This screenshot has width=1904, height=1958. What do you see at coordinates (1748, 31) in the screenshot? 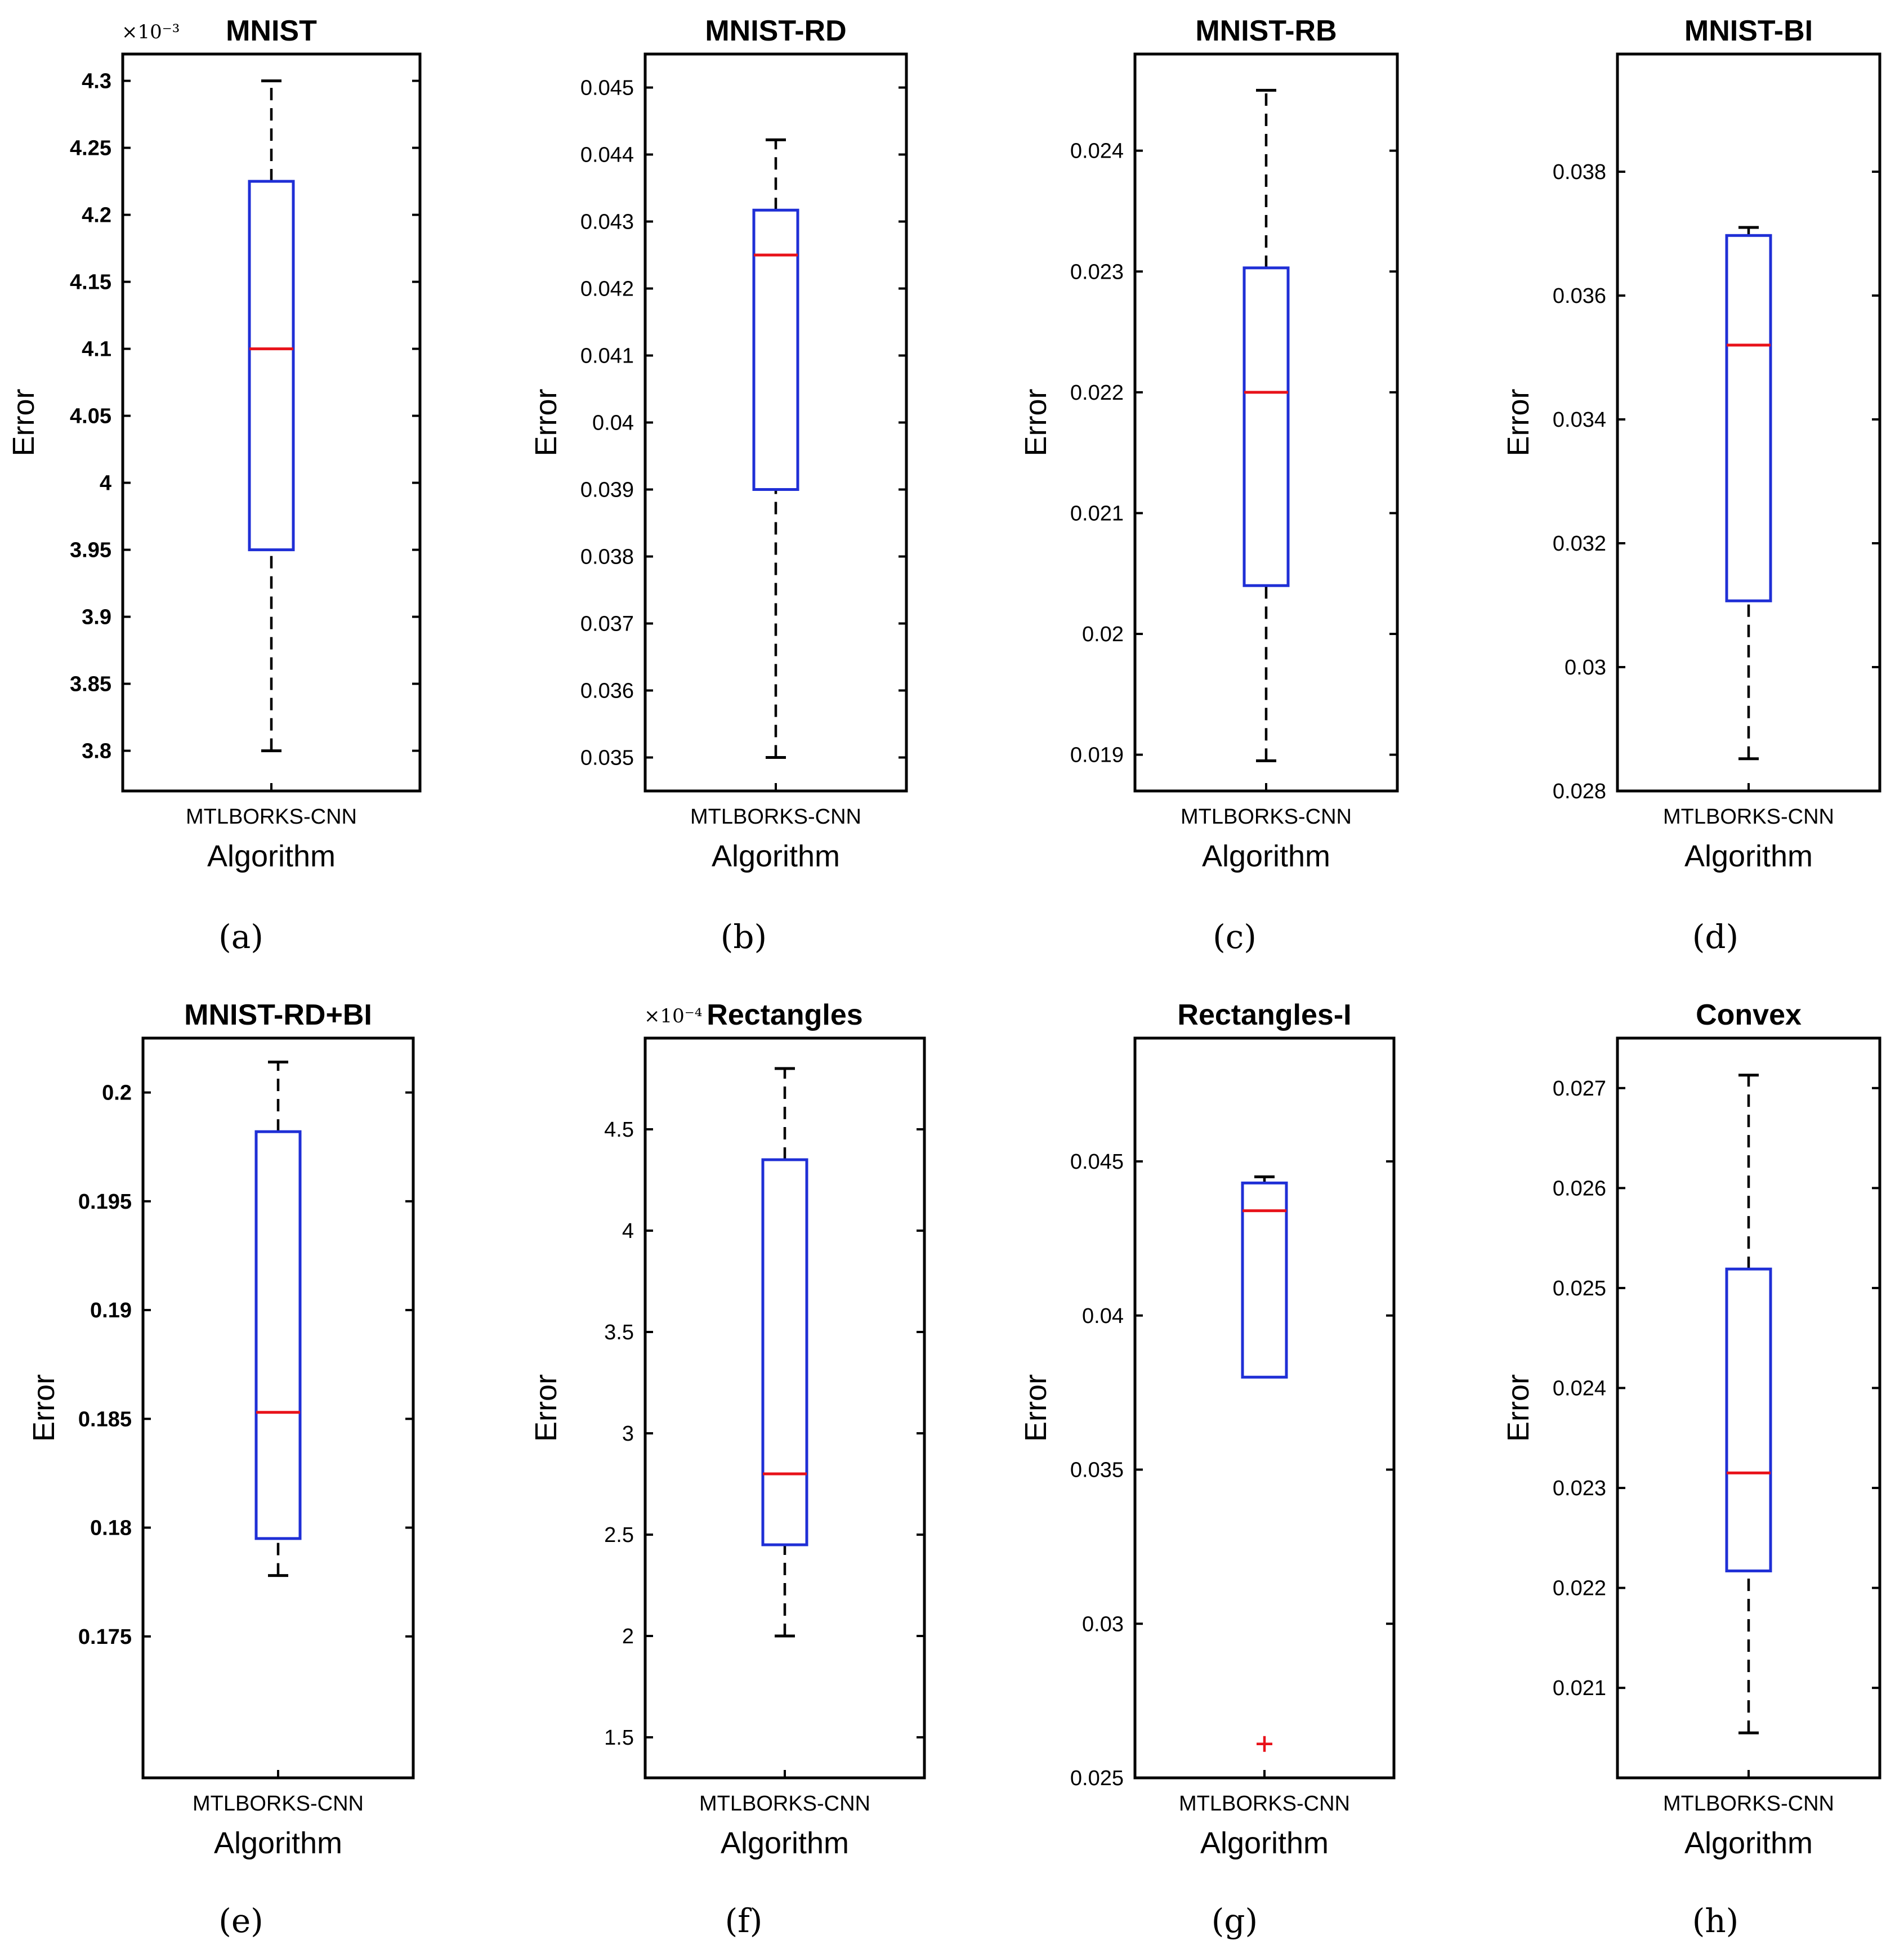
I see `panel-4-title: MNIST-BI` at bounding box center [1748, 31].